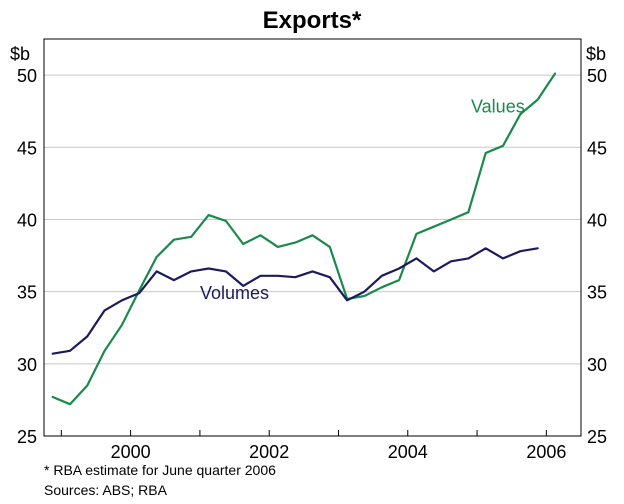 The image size is (624, 504). Describe the element at coordinates (597, 148) in the screenshot. I see `y-tick-label-right-45: 45` at that location.